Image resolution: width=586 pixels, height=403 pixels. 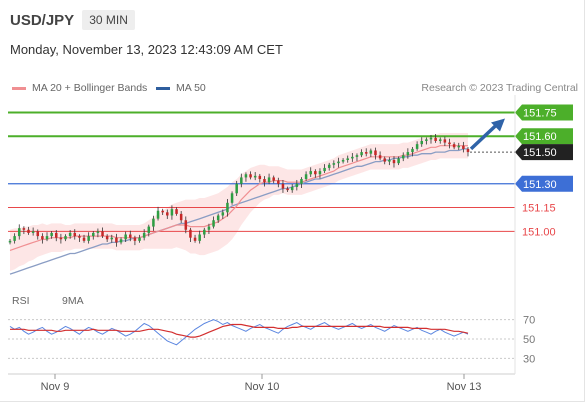 I want to click on legend-ma20-label: MA 20 + Bollinger Bands, so click(x=90, y=88).